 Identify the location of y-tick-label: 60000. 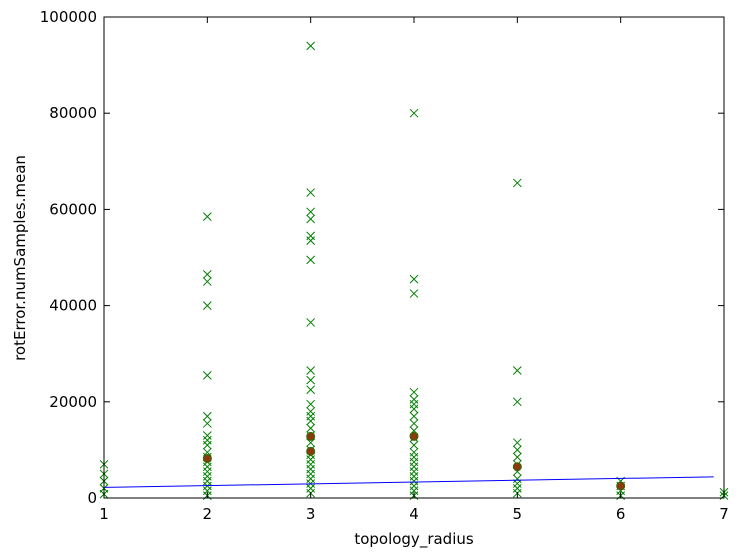
(73, 209).